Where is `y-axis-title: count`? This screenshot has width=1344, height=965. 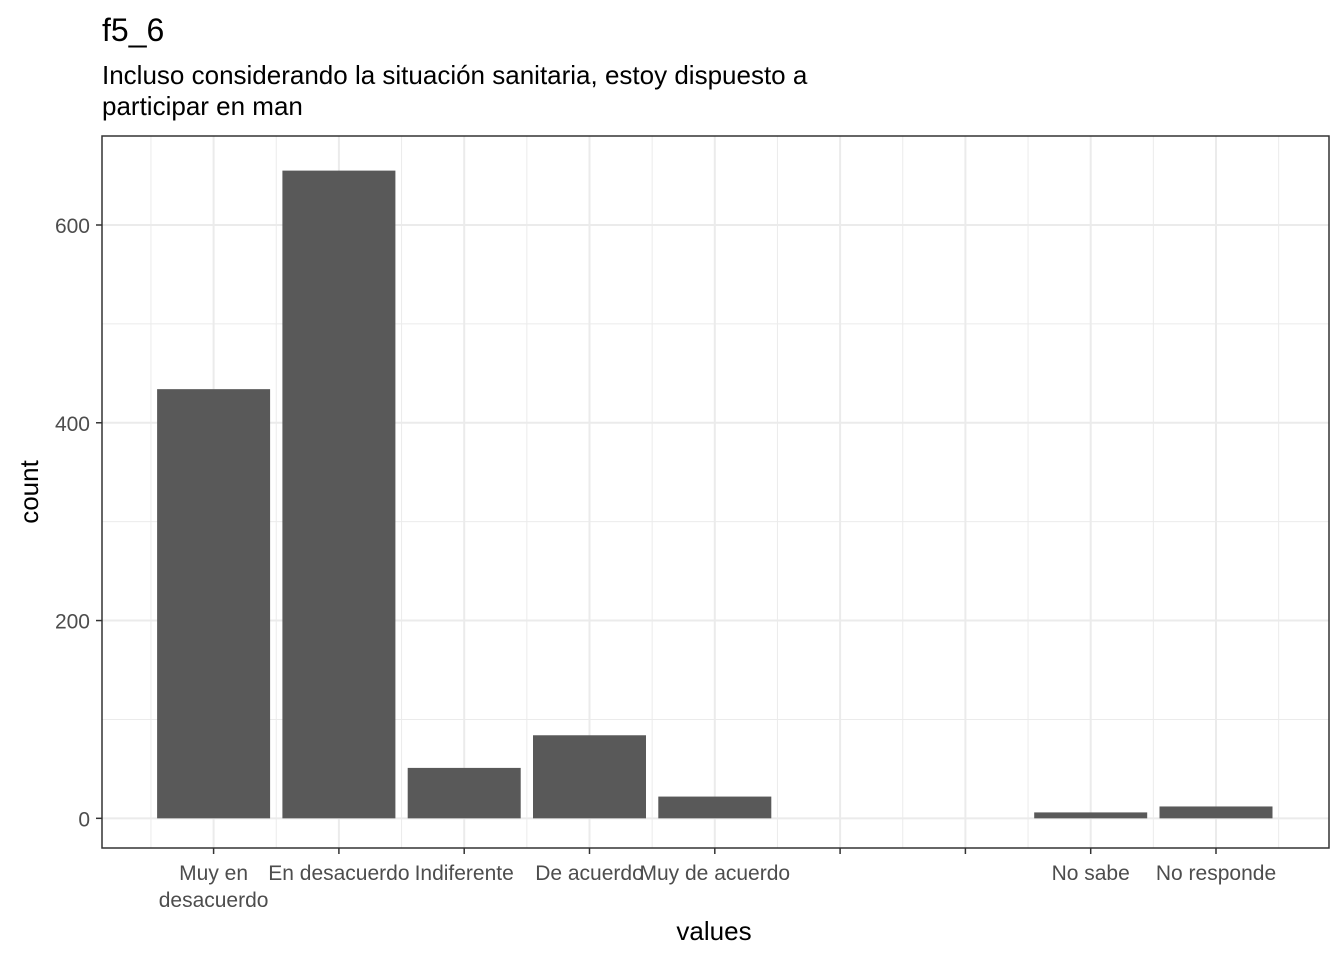 y-axis-title: count is located at coordinates (29, 491).